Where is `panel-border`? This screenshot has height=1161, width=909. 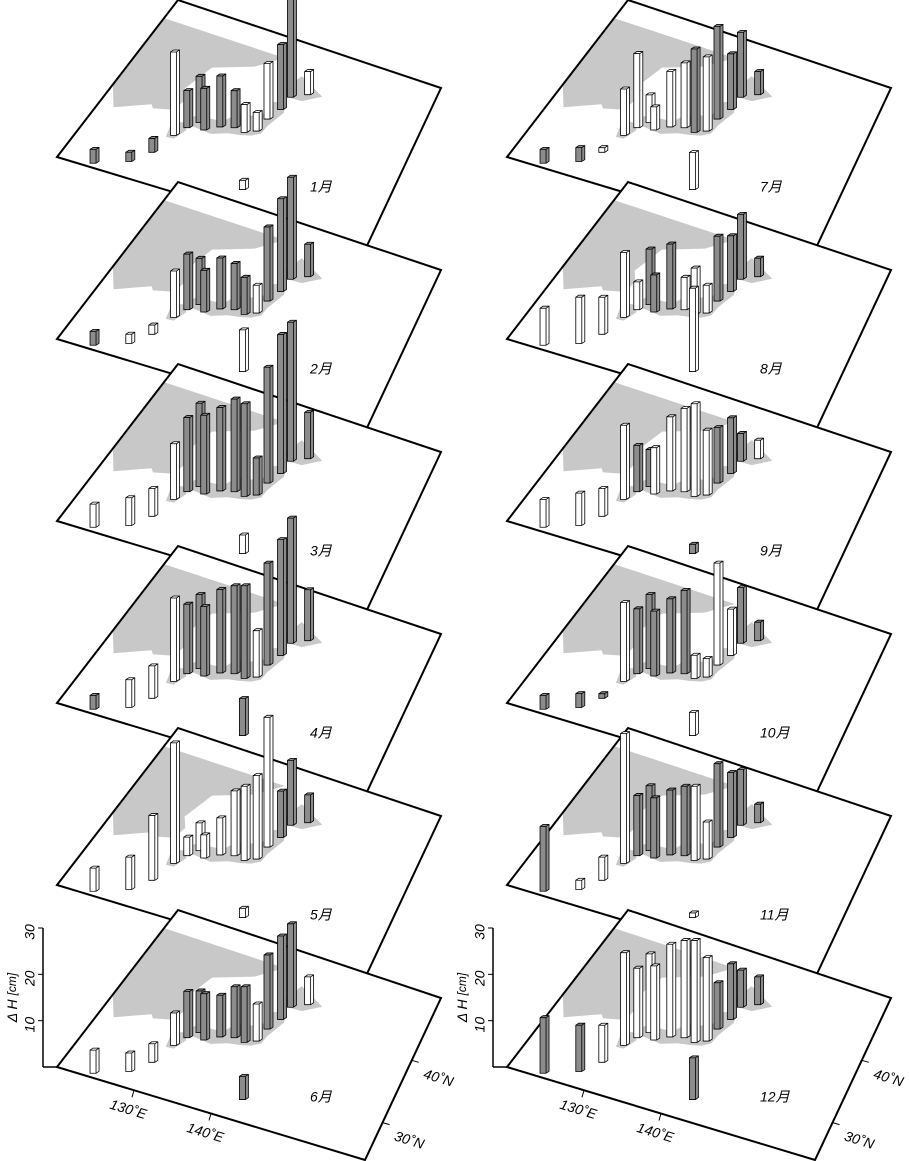
panel-border is located at coordinates (249, 1034).